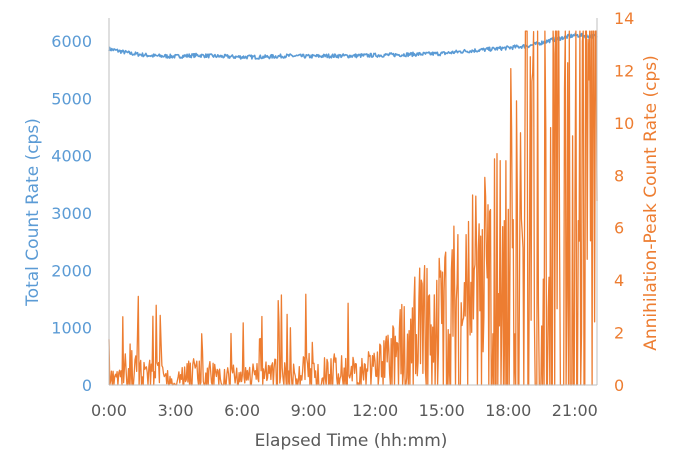  I want to click on x-tick-label: 6:00, so click(242, 410).